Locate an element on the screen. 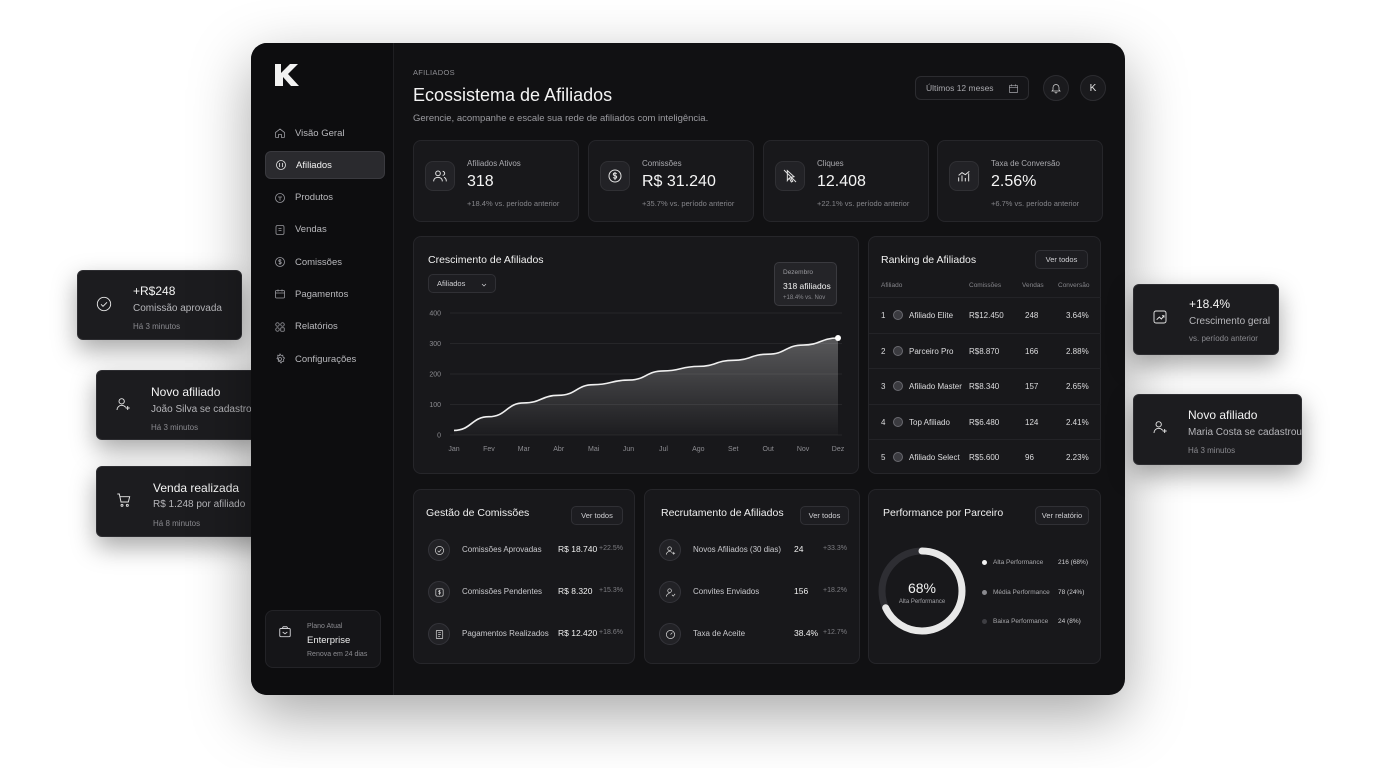  data-point is located at coordinates (838, 338).